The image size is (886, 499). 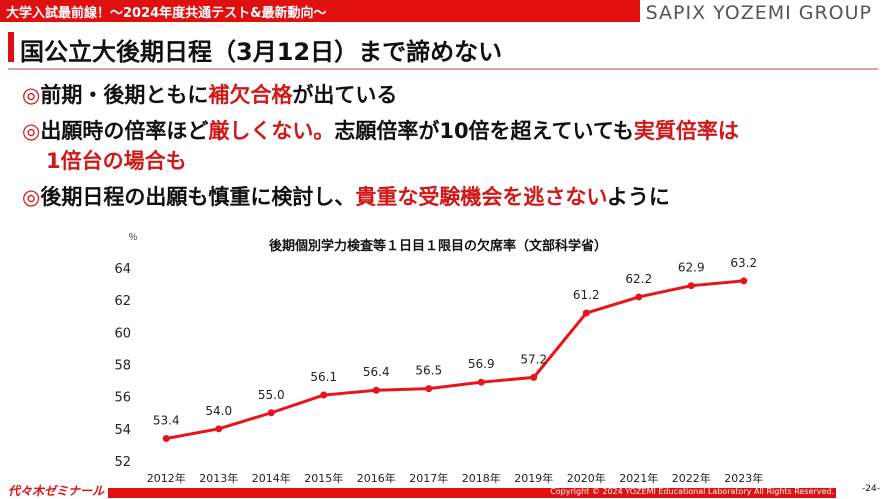 I want to click on x-tick-label: 2014年, so click(x=271, y=478).